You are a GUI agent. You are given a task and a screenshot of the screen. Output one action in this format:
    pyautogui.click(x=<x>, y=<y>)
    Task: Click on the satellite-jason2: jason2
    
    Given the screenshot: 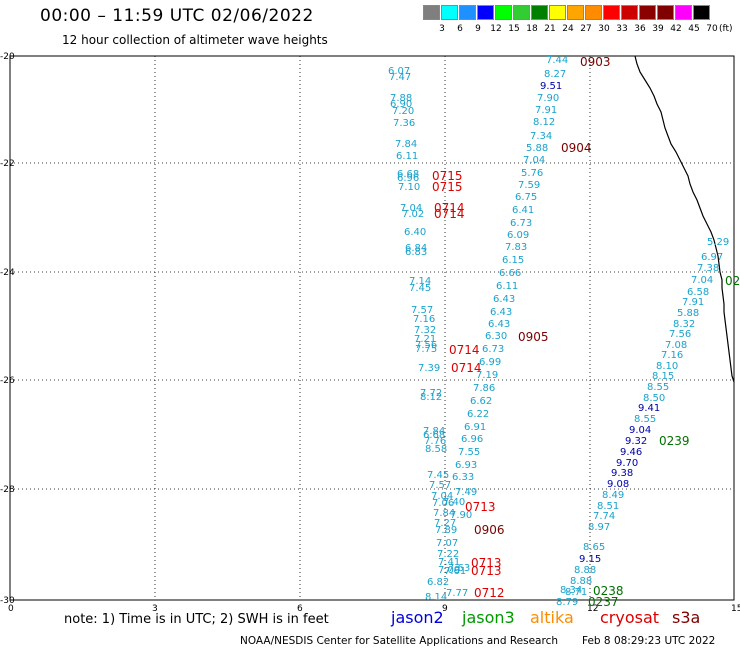 What is the action you would take?
    pyautogui.click(x=417, y=617)
    